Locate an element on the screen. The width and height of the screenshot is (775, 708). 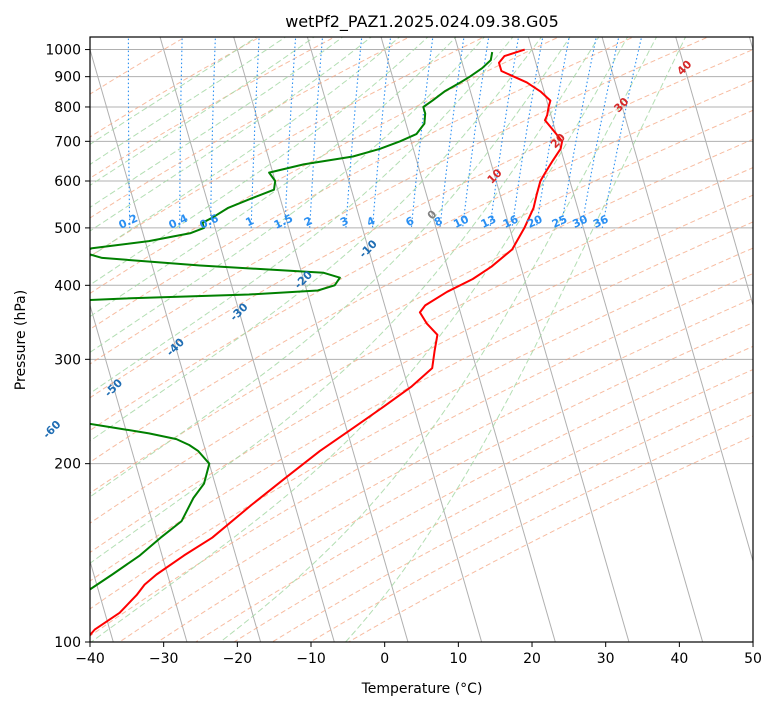
y-tick-label: 200 is located at coordinates (67, 465).